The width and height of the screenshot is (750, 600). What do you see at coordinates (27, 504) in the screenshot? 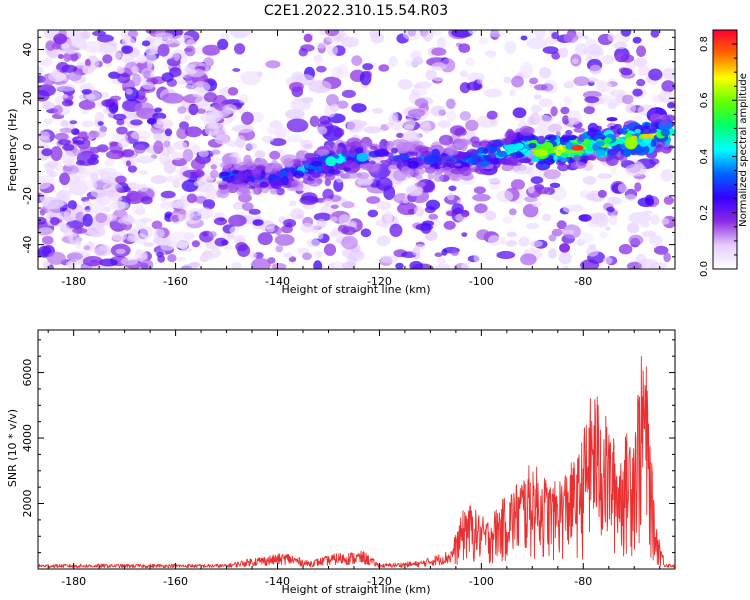
I see `y-tick-label: 2000` at bounding box center [27, 504].